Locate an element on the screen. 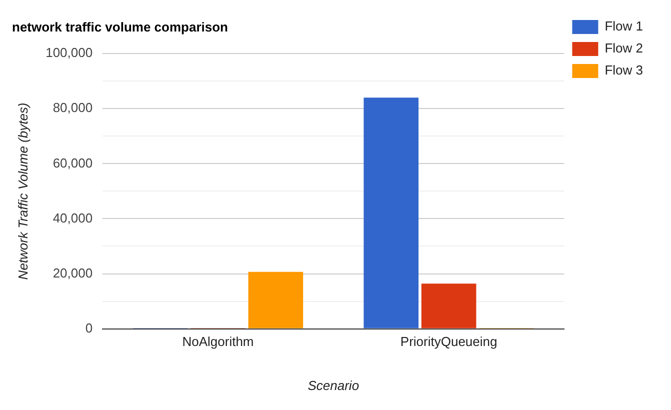 Image resolution: width=671 pixels, height=410 pixels. x-axis-title: Scenario is located at coordinates (334, 385).